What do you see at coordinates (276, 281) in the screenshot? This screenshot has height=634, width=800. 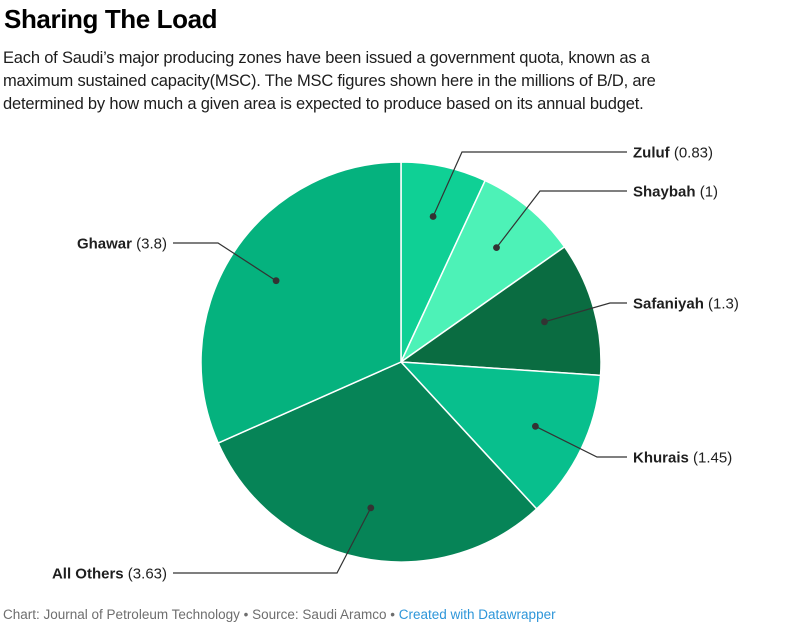 I see `leader-dot-ghawar` at bounding box center [276, 281].